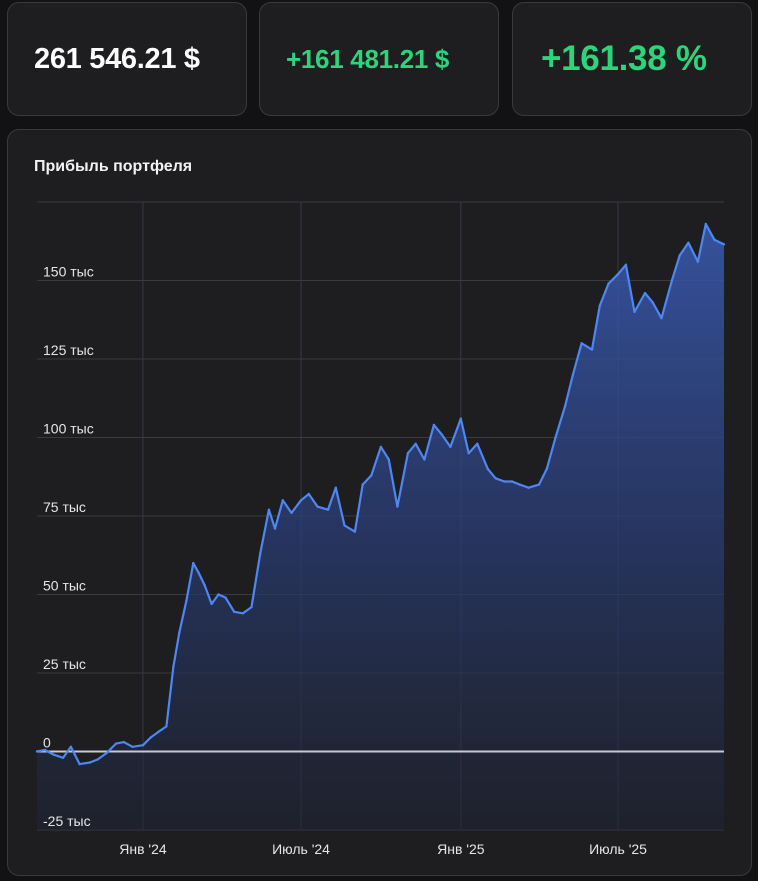  What do you see at coordinates (68, 350) in the screenshot?
I see `y-tick-label: 125 тыс` at bounding box center [68, 350].